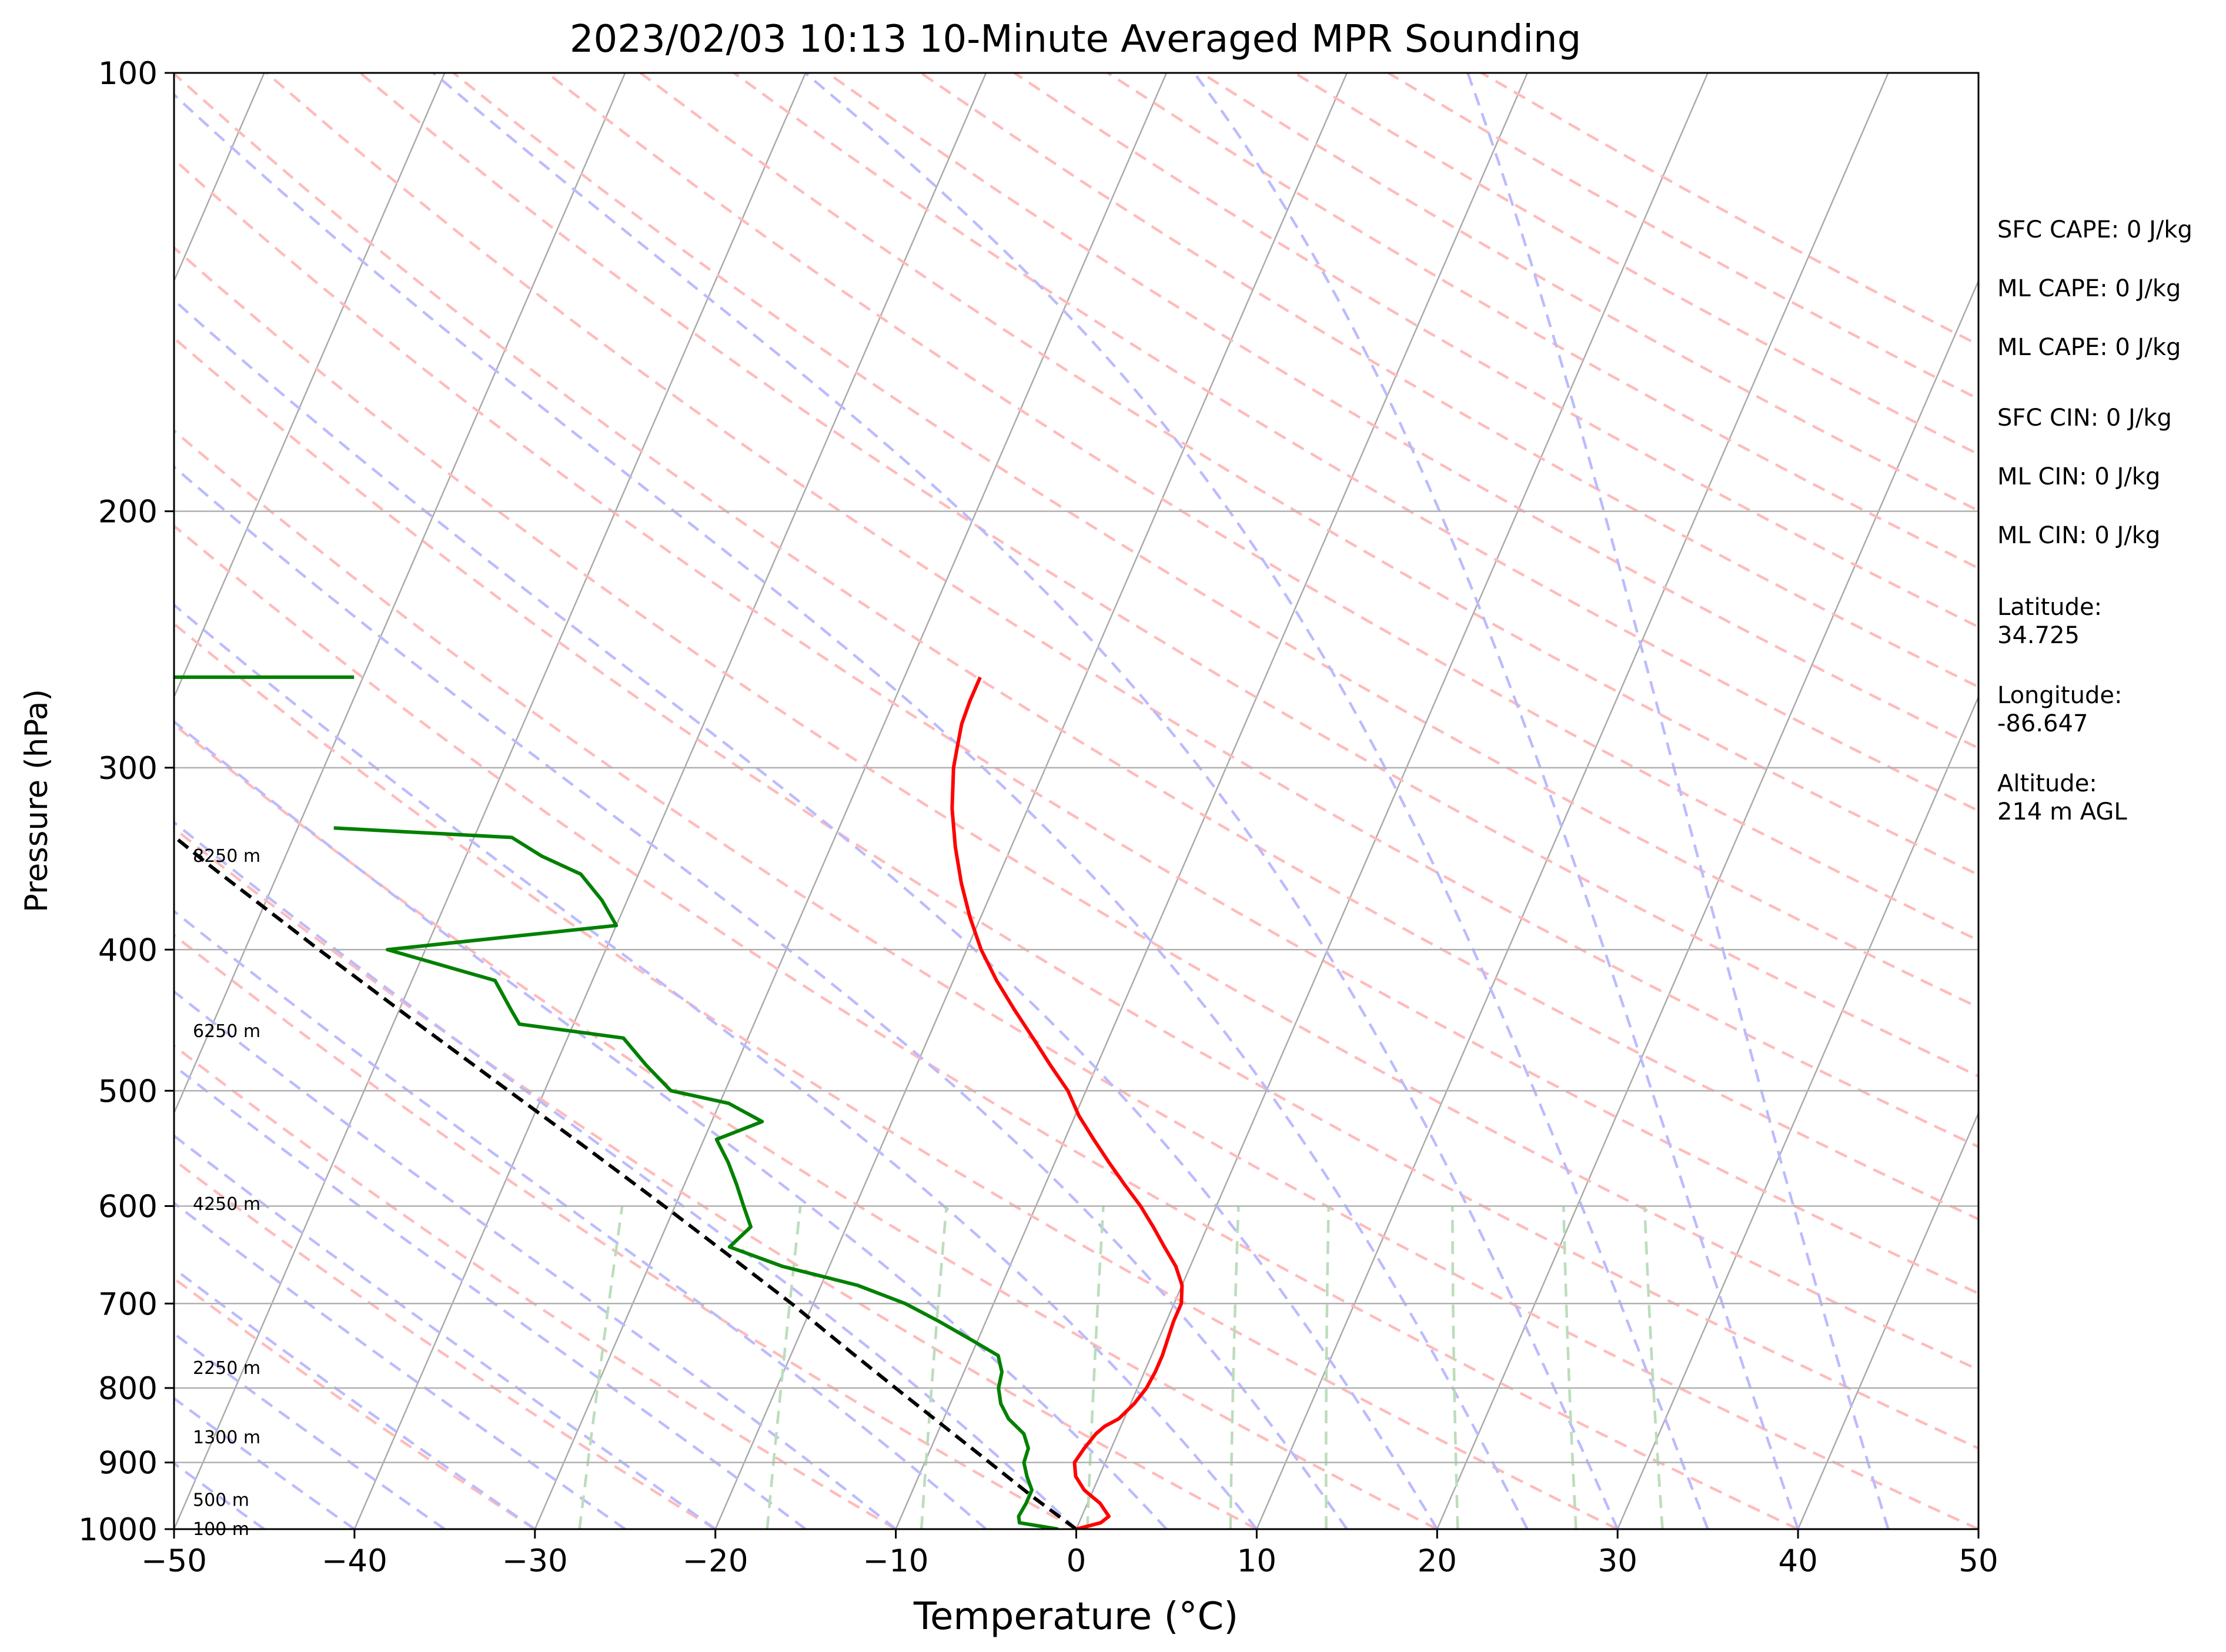 The width and height of the screenshot is (2226, 1652). What do you see at coordinates (1978, 1561) in the screenshot?
I see `x-tick-label: 50` at bounding box center [1978, 1561].